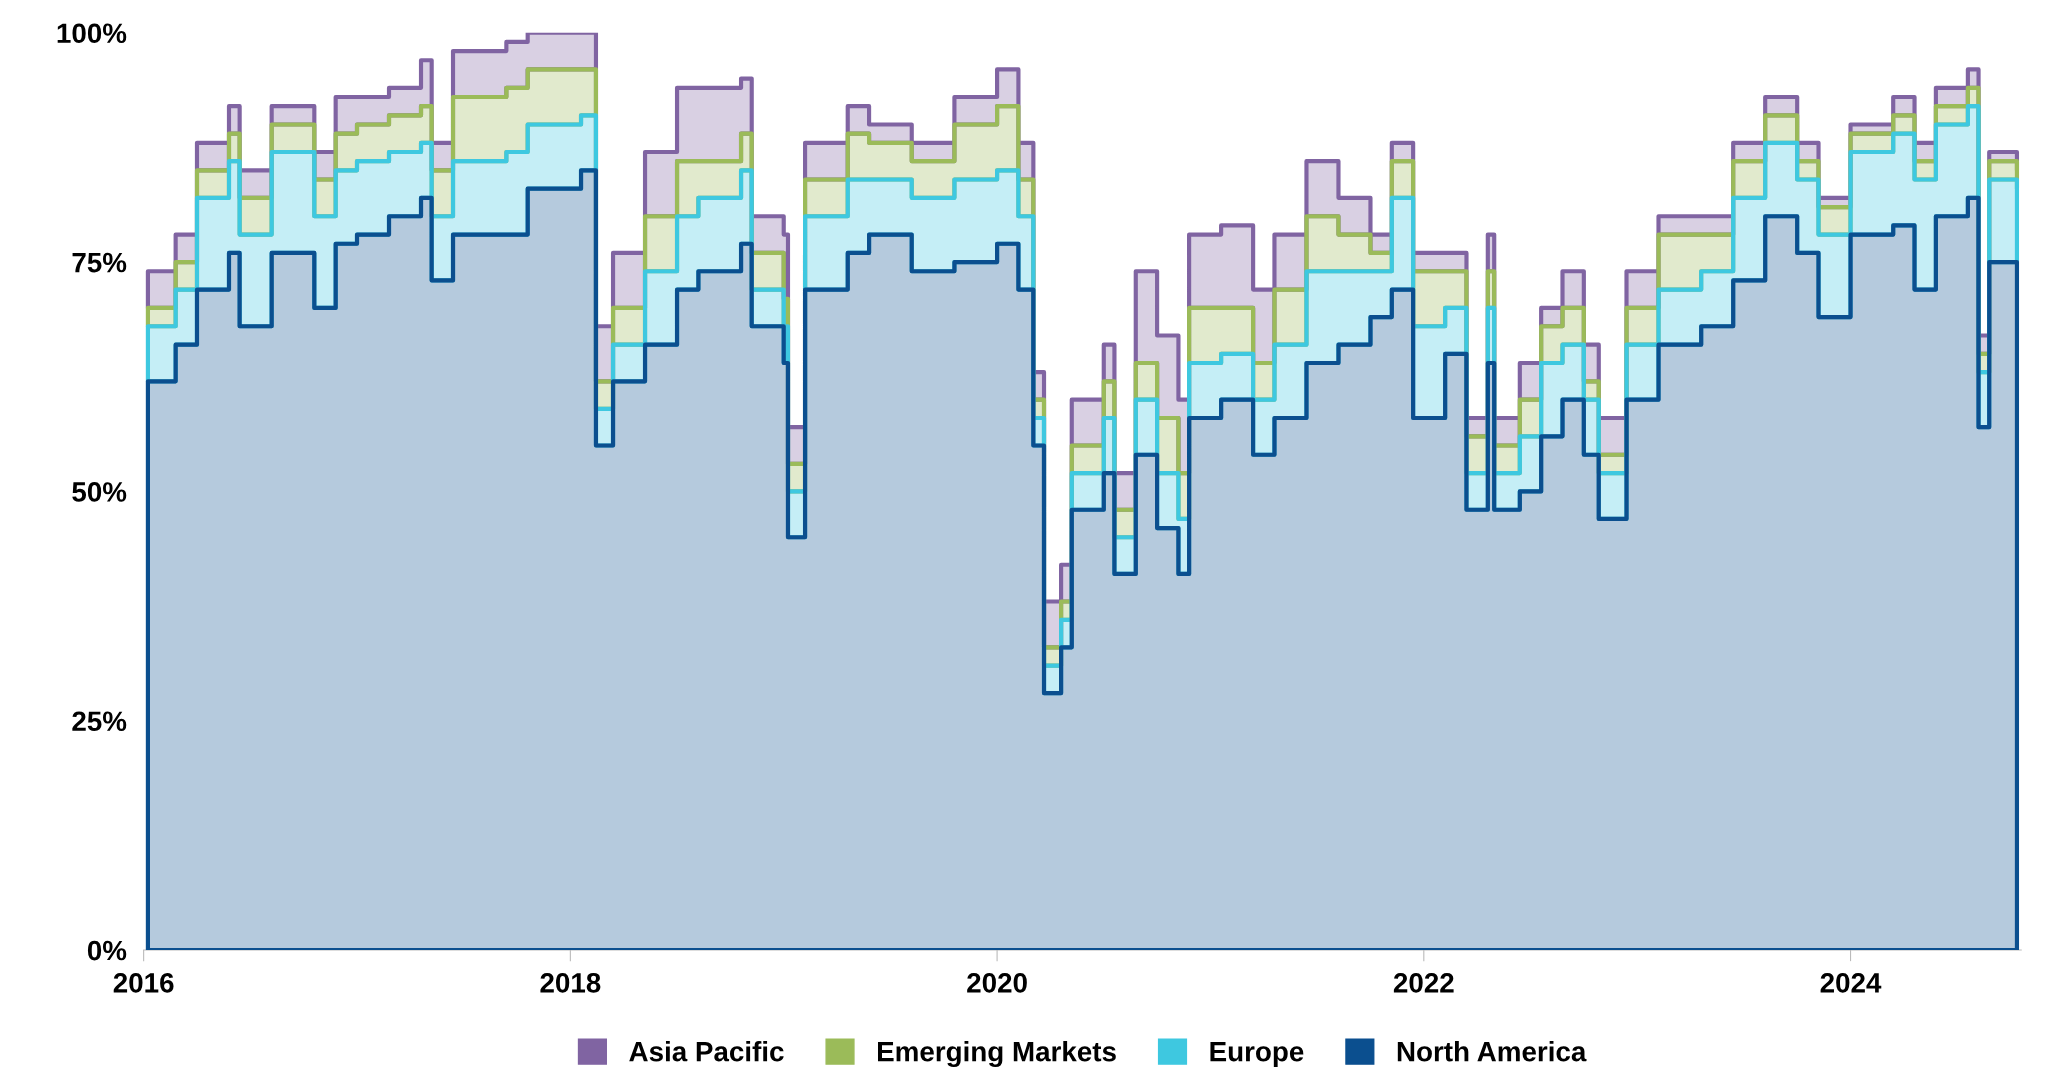  What do you see at coordinates (143, 983) in the screenshot?
I see `x-tick-label: 2016` at bounding box center [143, 983].